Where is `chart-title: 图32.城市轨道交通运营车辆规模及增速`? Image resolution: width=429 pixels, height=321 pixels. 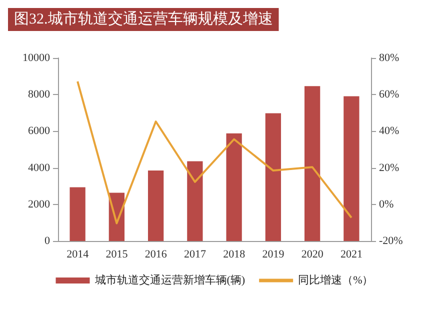 chart-title: 图32.城市轨道交通运营车辆规模及增速 is located at coordinates (143, 19).